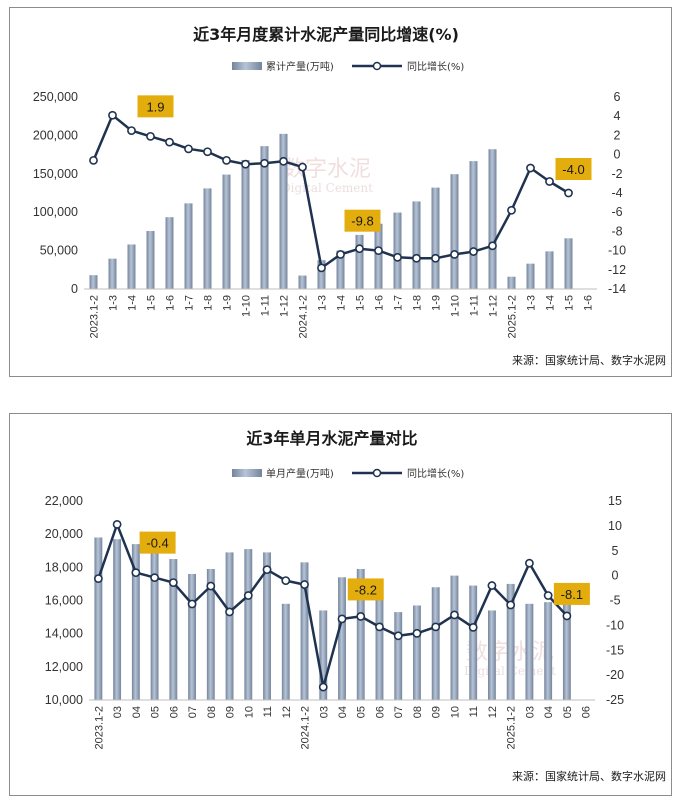 This screenshot has height=801, width=678. I want to click on x-tick-label: 1-9, so click(437, 303).